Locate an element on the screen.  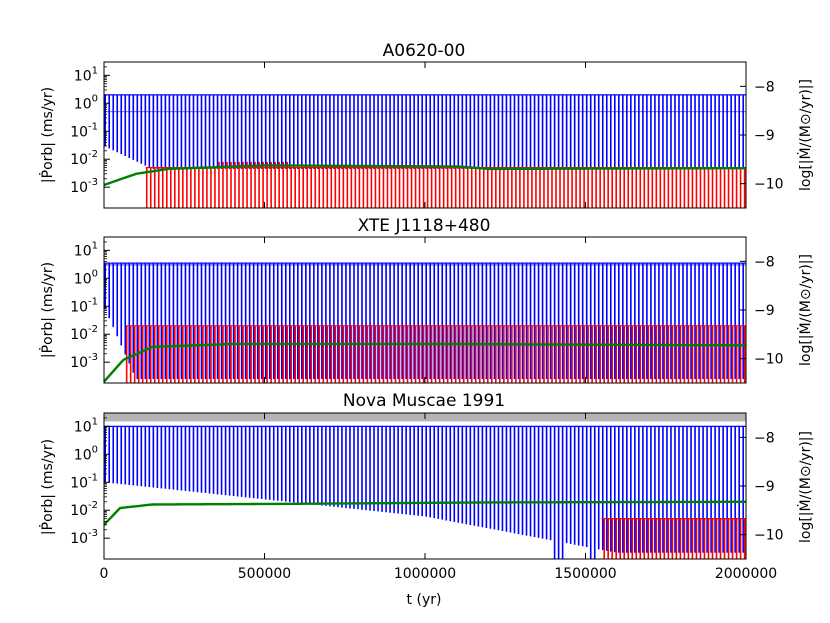
plot-content is located at coordinates (425, 151).